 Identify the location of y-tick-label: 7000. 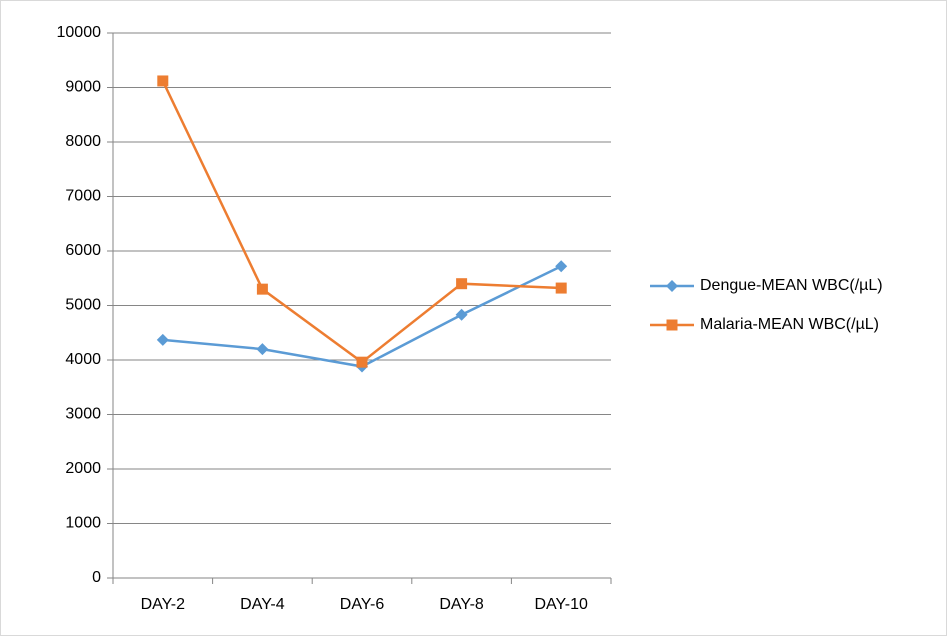
(83, 196).